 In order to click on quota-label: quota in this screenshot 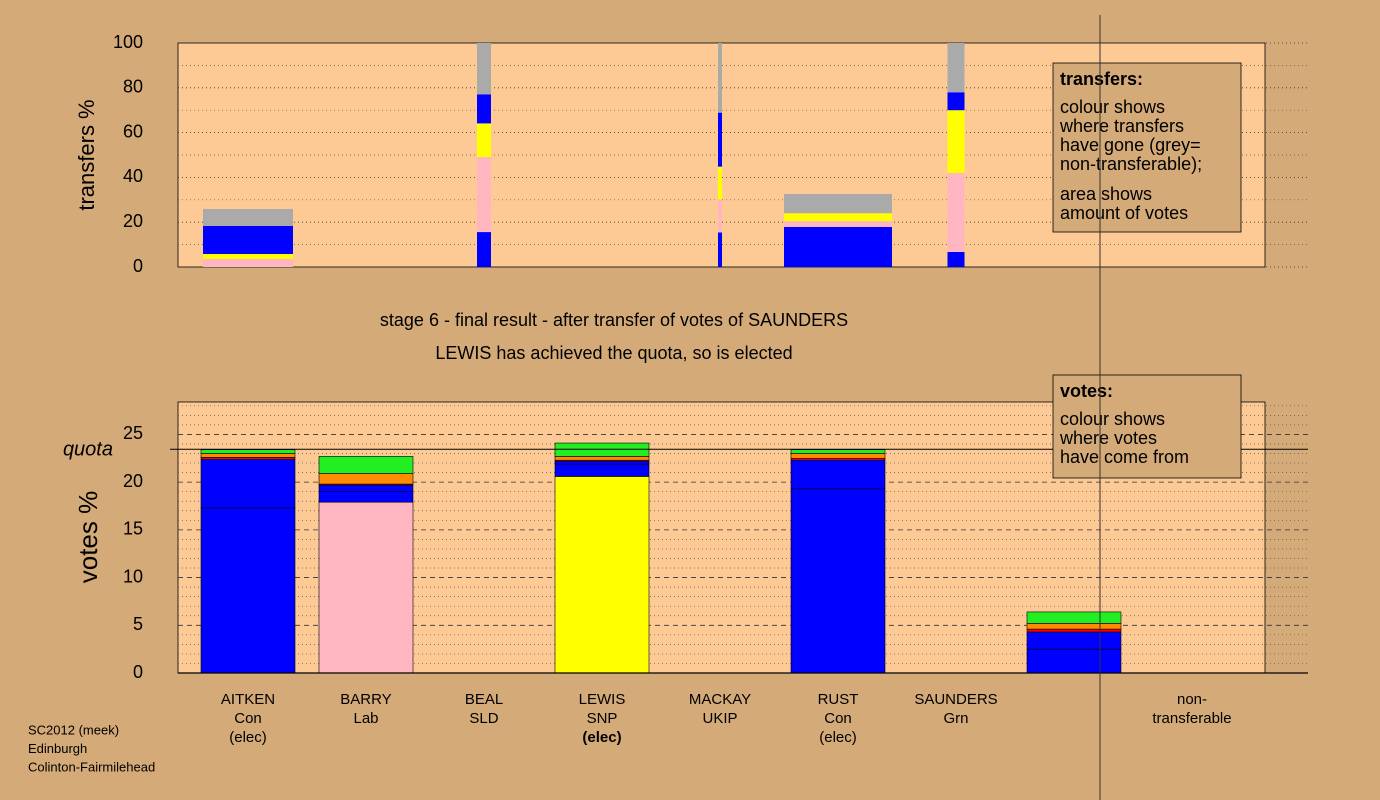, I will do `click(88, 450)`.